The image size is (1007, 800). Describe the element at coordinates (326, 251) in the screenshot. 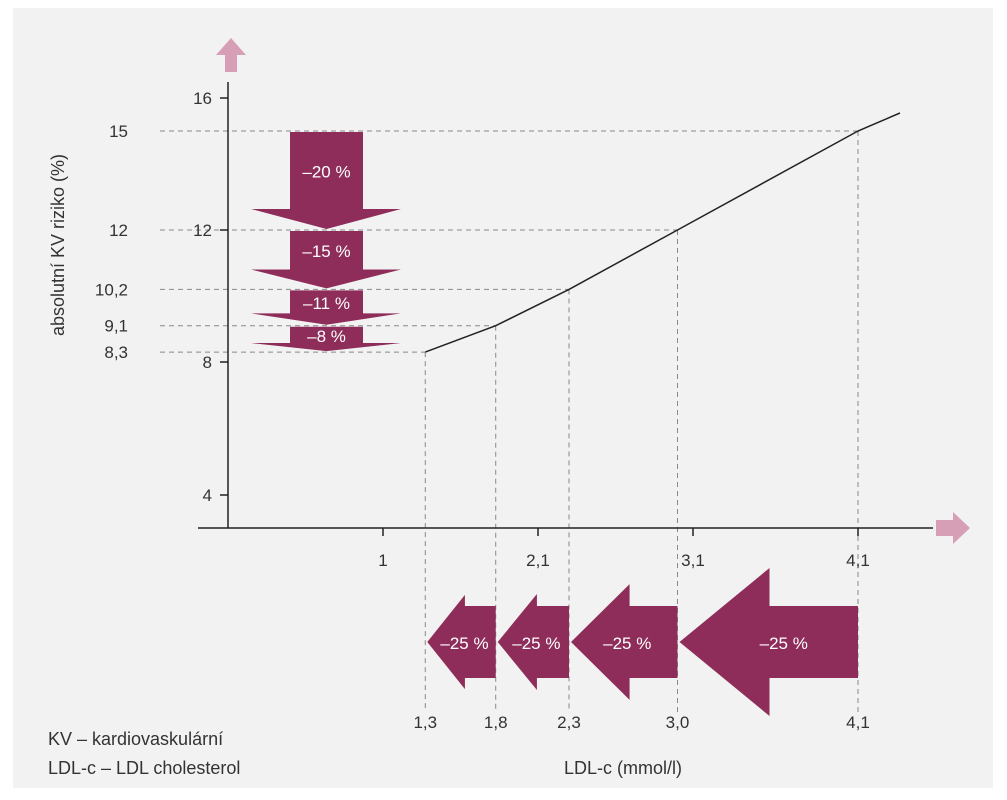

I see `risk-reduction-label: –15 %` at that location.